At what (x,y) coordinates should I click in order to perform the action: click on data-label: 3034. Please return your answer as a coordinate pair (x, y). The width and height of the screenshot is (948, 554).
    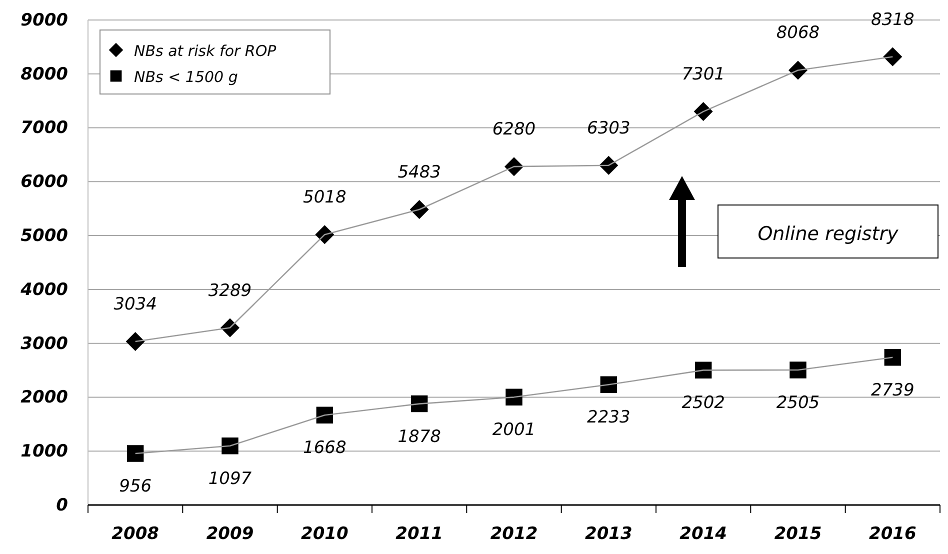
    Looking at the image, I should click on (135, 304).